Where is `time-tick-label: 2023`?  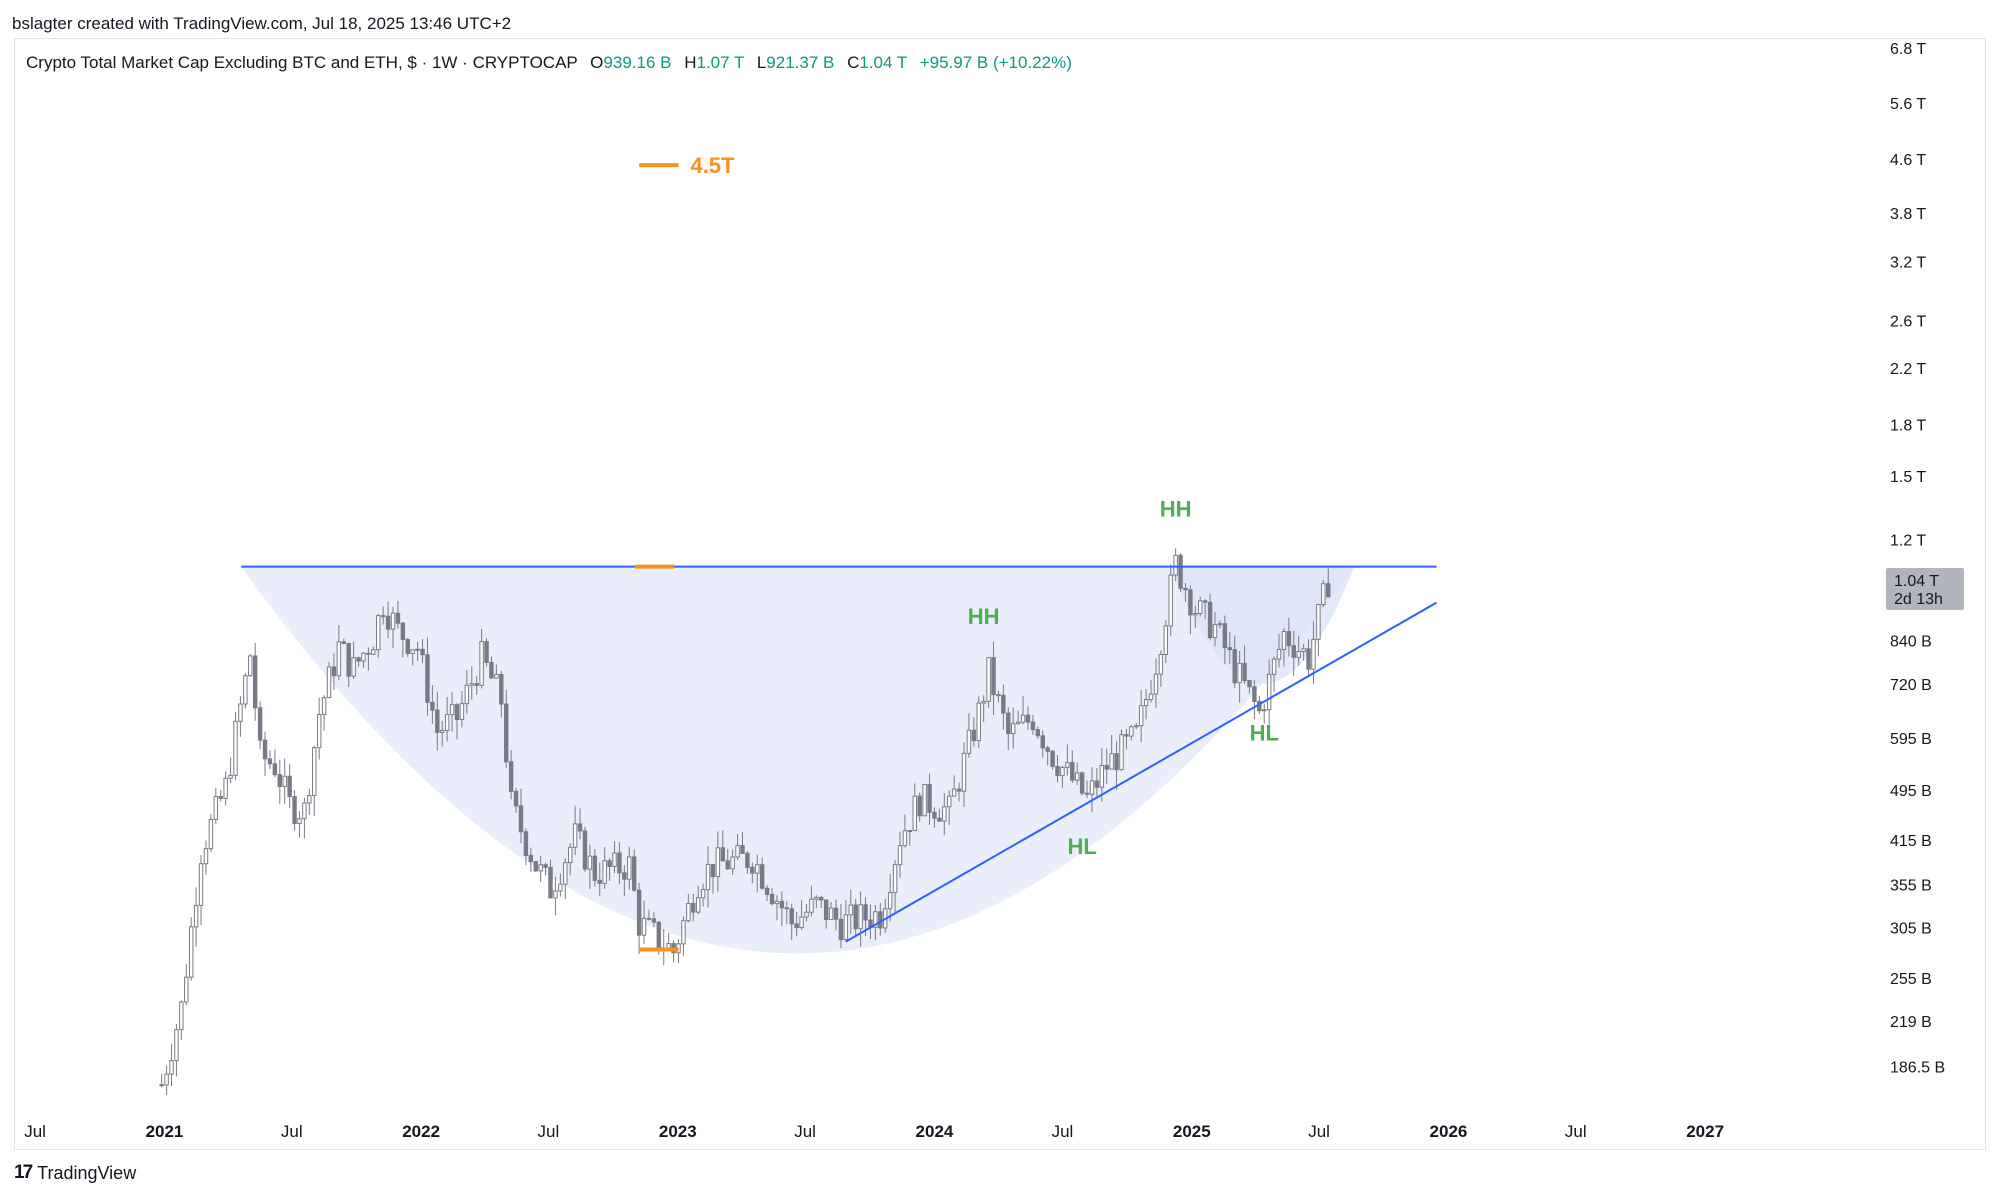 time-tick-label: 2023 is located at coordinates (678, 1131).